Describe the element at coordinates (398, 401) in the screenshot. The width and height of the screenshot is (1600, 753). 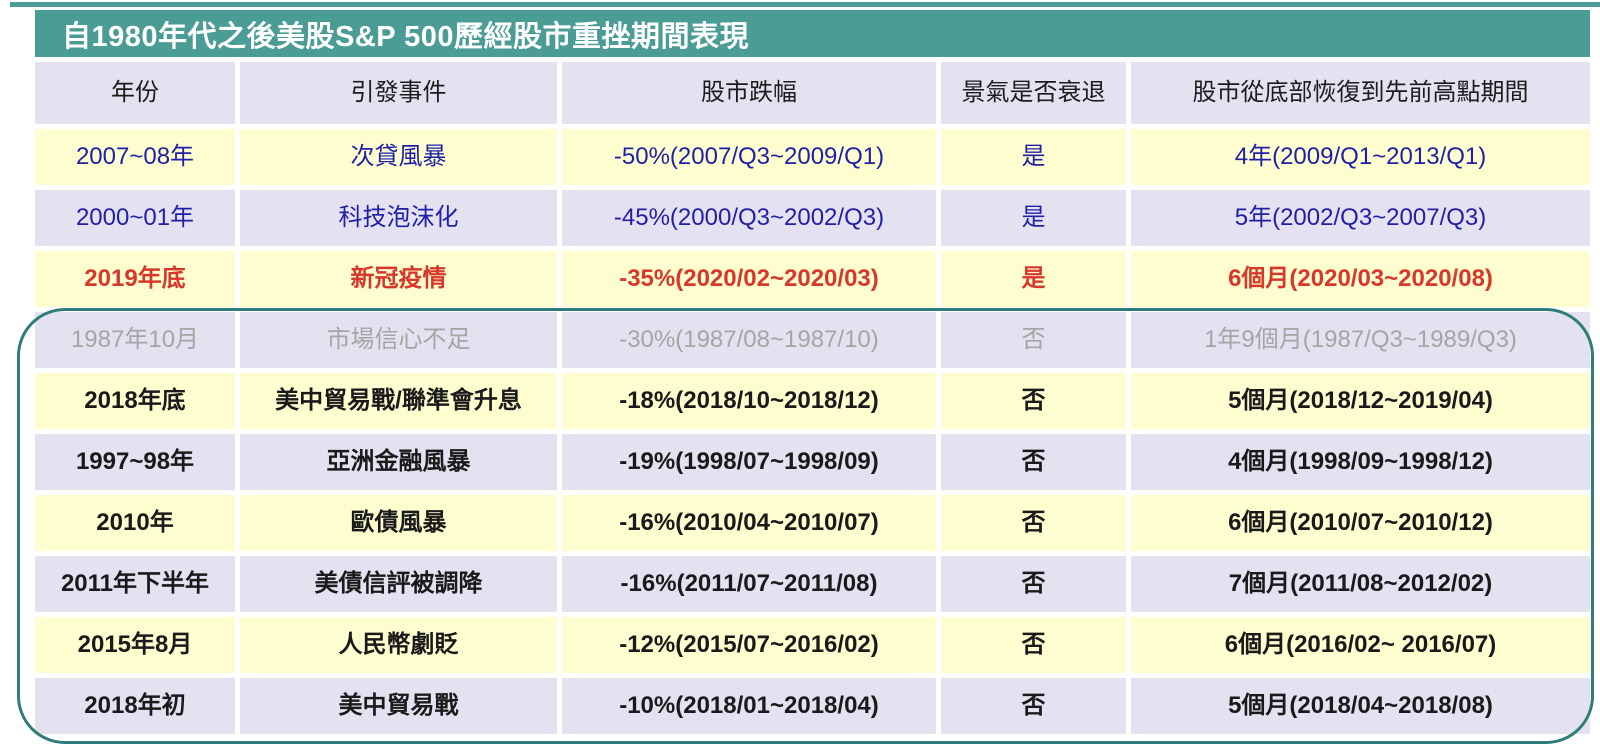
I see `cell-event: 美中貿易戰/聯準會升息` at that location.